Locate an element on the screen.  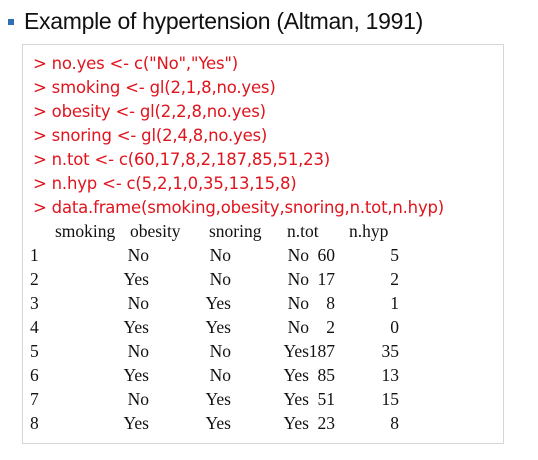
row-index: 1 is located at coordinates (34, 255).